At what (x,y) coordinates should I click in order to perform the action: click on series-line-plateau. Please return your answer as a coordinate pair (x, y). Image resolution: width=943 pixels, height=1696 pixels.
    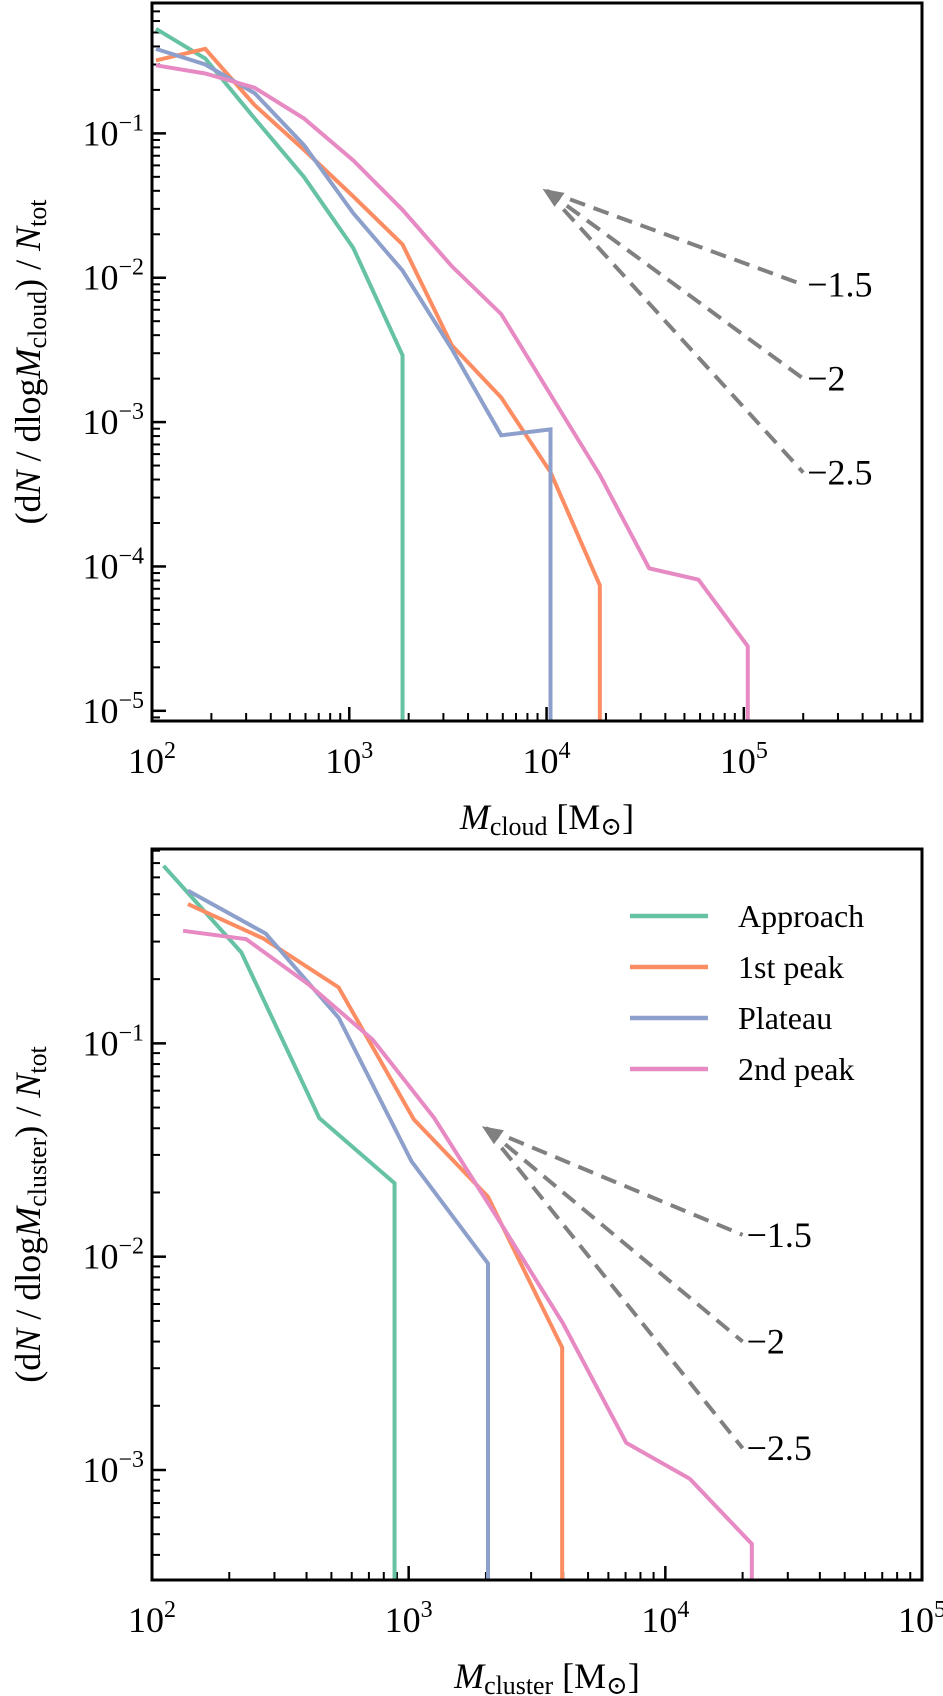
    Looking at the image, I should click on (338, 1234).